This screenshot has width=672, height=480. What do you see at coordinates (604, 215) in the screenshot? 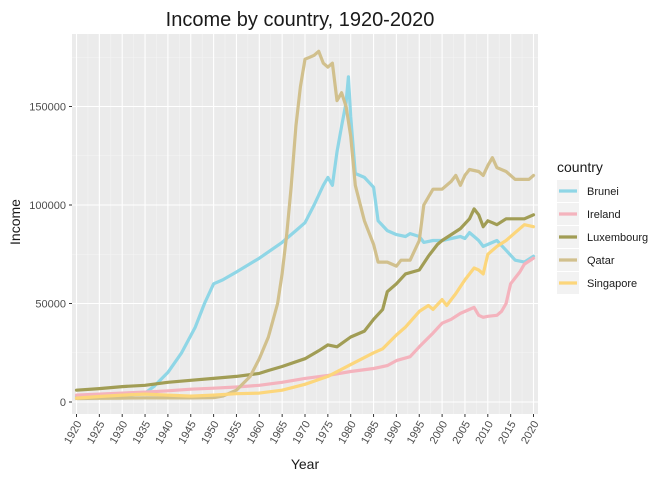
I see `legend-label-ireland: Ireland` at bounding box center [604, 215].